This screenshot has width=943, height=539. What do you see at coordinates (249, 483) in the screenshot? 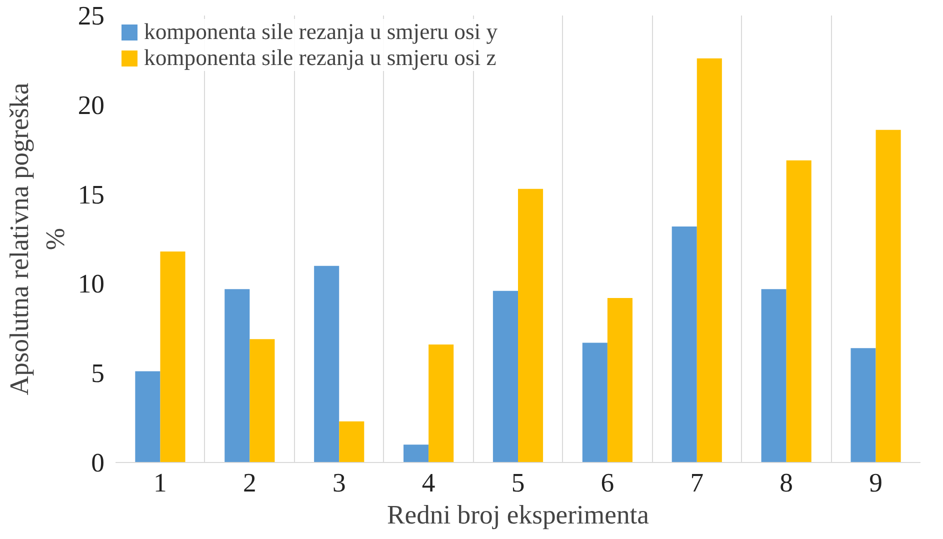
I see `x-tick-label: 2` at bounding box center [249, 483].